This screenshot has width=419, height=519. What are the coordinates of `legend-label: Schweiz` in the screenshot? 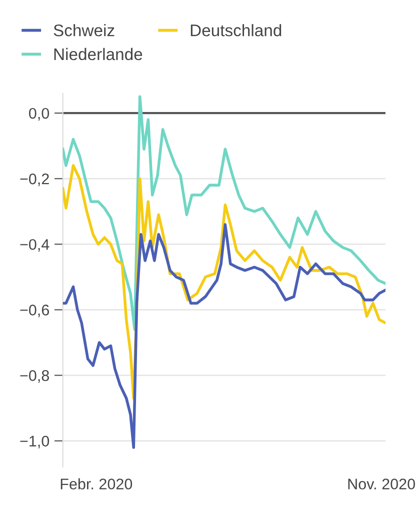 It's located at (84, 30).